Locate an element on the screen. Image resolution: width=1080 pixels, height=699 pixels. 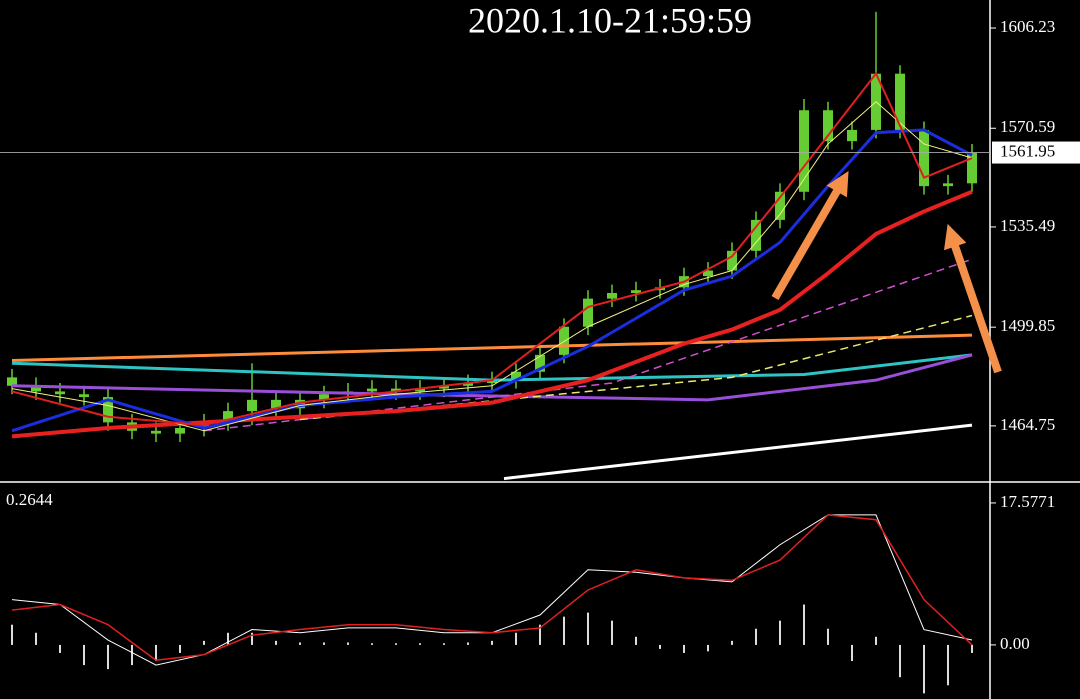
y-tick-label: 0.00 is located at coordinates (1015, 643).